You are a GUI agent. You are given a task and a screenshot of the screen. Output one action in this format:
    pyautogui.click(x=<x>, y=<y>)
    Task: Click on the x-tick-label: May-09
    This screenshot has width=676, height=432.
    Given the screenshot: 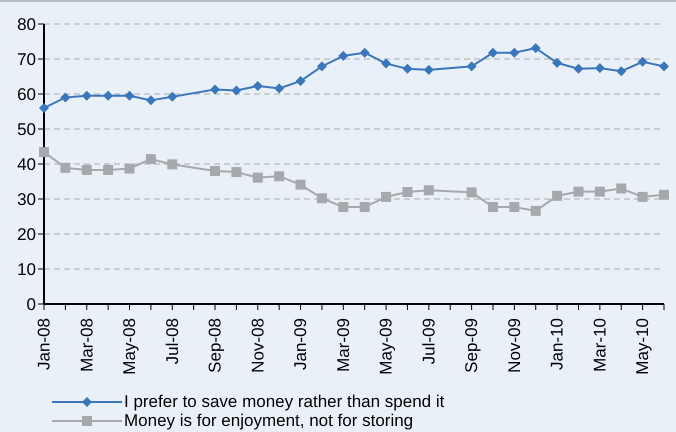 What is the action you would take?
    pyautogui.click(x=386, y=346)
    